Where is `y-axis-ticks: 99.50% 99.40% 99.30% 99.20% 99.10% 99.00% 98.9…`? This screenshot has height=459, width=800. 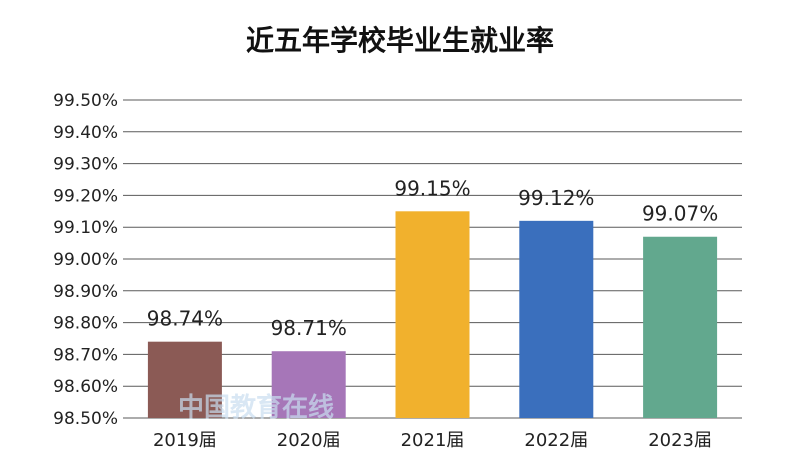
y-axis-ticks: 99.50% 99.40% 99.30% 99.20% 99.10% 99.00% 98.9… is located at coordinates (85, 260).